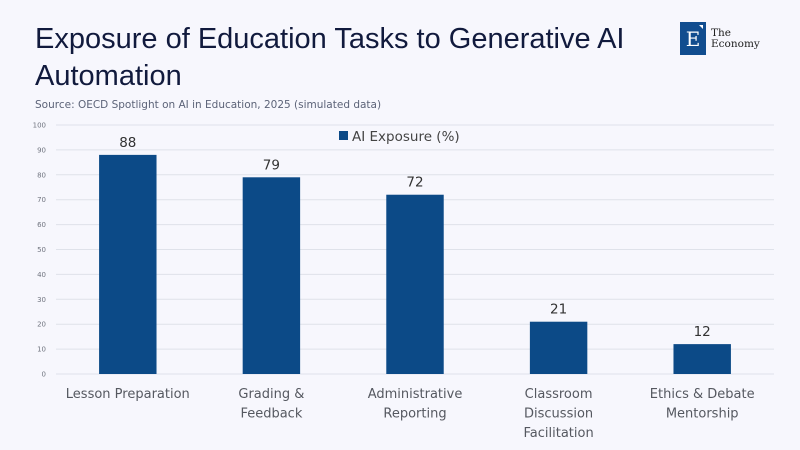 The width and height of the screenshot is (800, 450). Describe the element at coordinates (271, 394) in the screenshot. I see `x-tick-label-line: Grading &` at that location.